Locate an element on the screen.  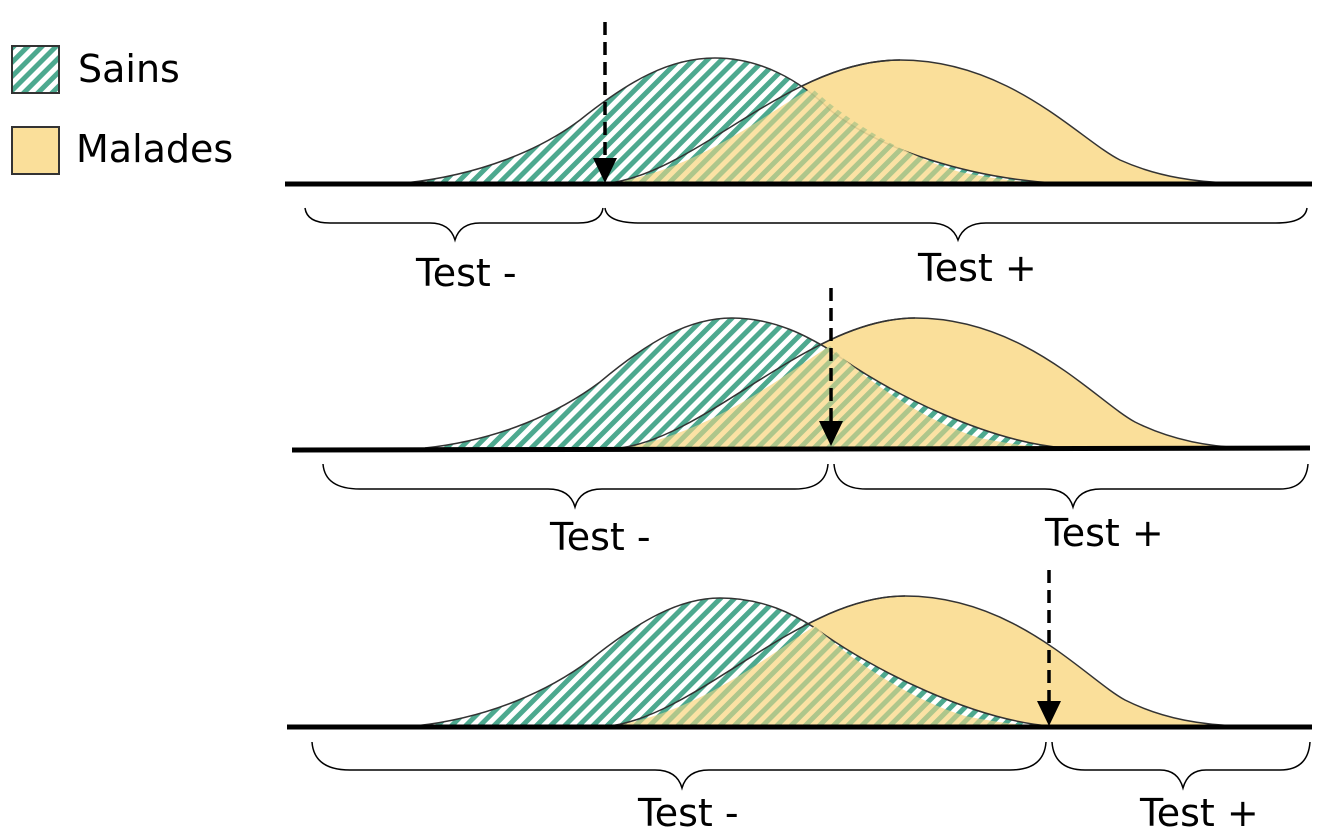
legend-healthy-label: Sains is located at coordinates (129, 69).